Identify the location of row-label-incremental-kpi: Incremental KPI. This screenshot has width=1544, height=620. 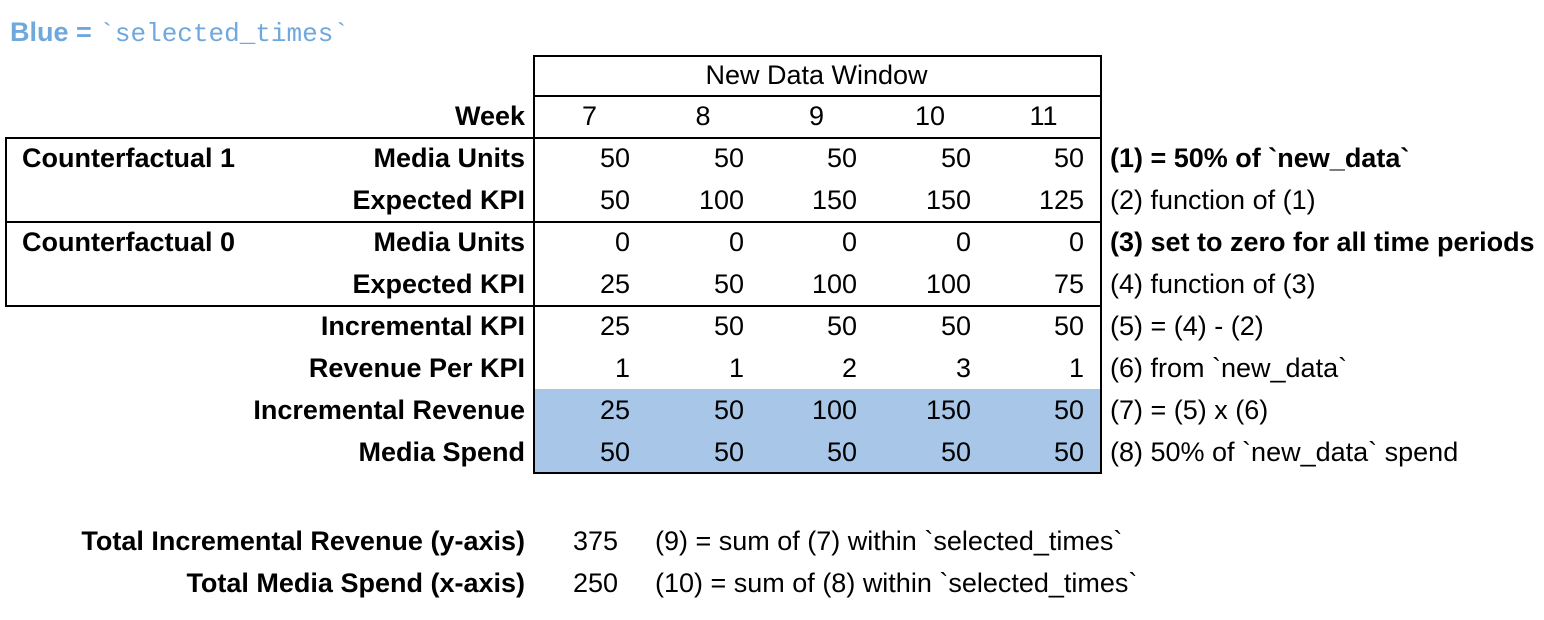
(422, 326).